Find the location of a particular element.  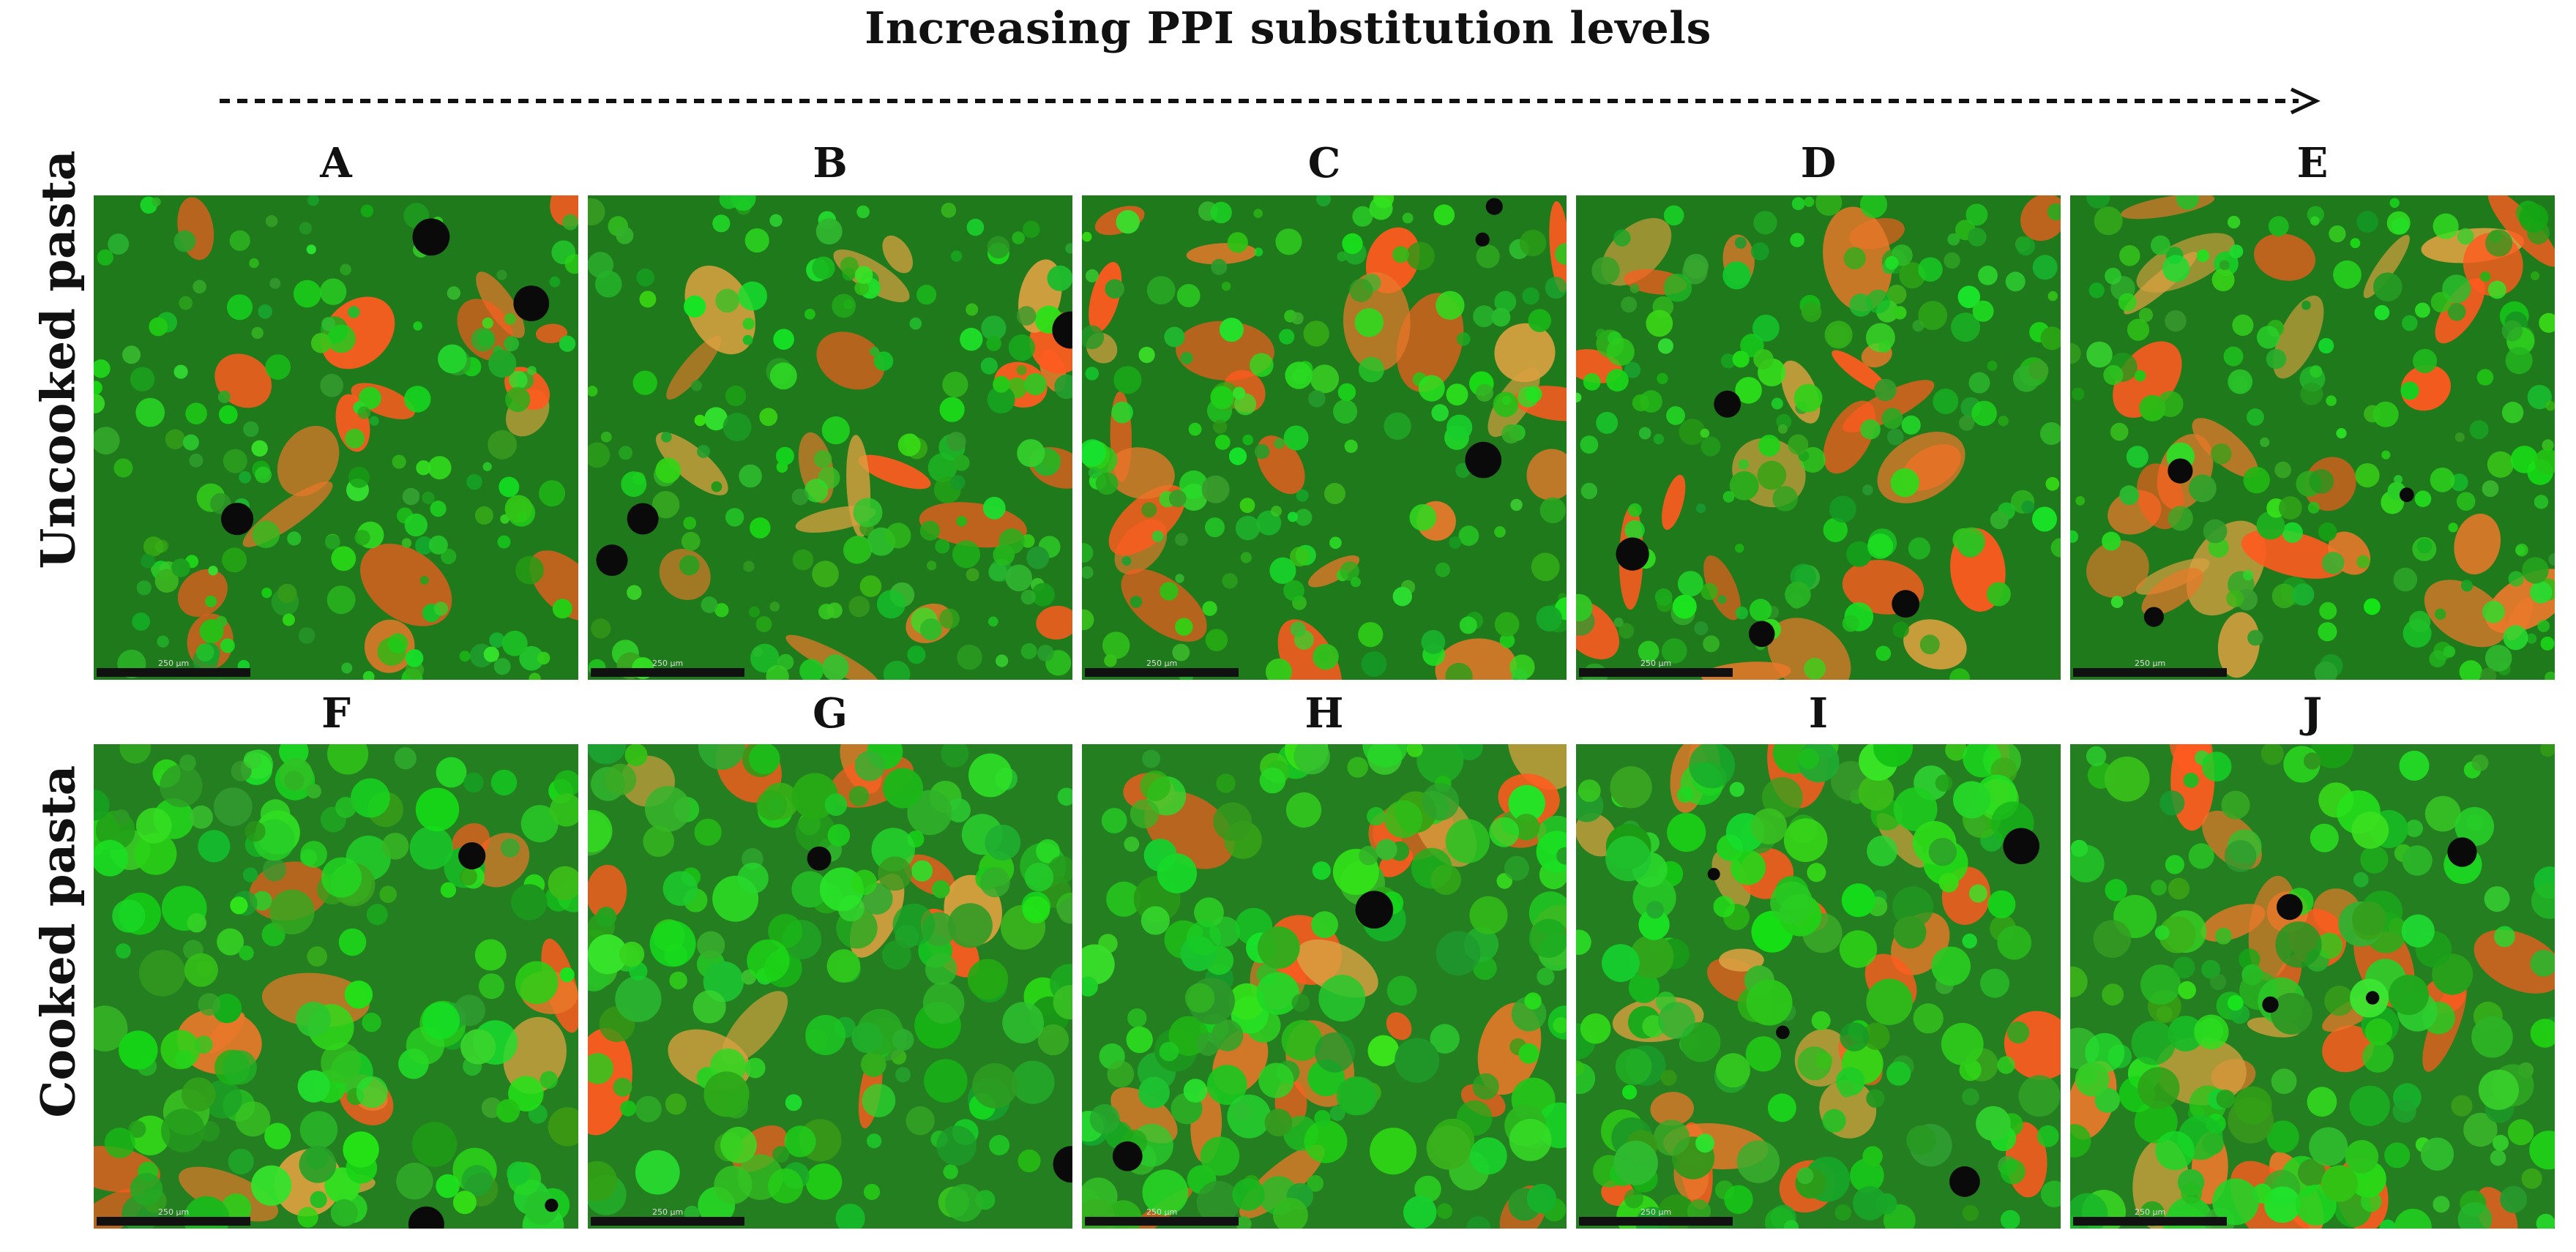

row-label-cooked: Cooked pasta is located at coordinates (58, 941).